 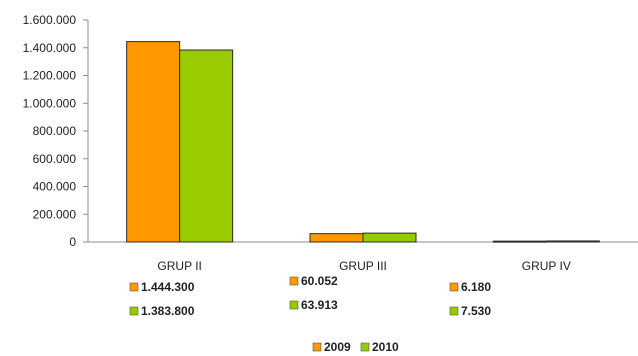 I want to click on category-labels: GRUP II GRUP III GRUP IV, so click(x=363, y=266).